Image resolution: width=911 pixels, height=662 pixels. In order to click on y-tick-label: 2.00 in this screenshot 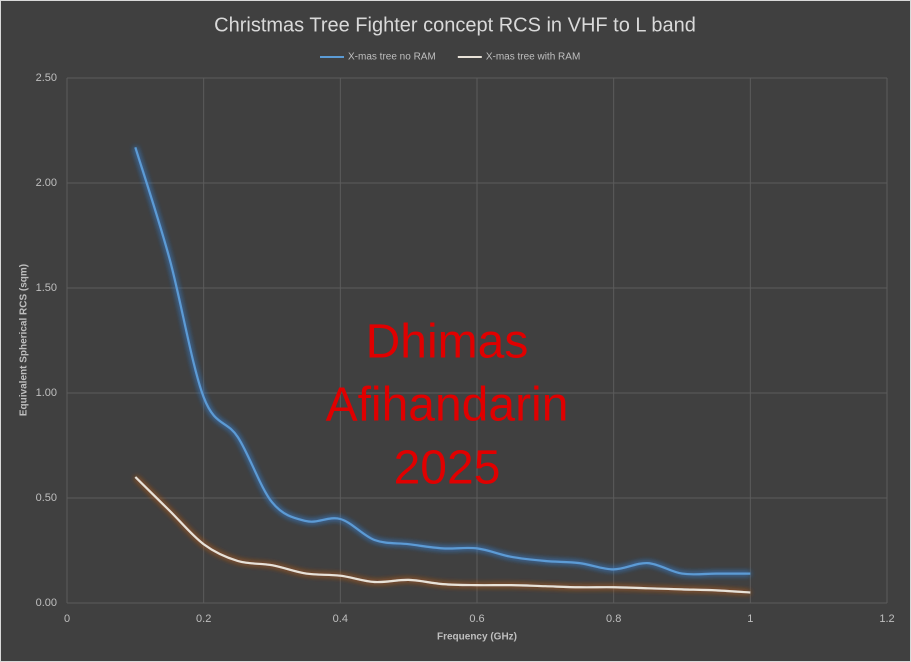, I will do `click(46, 183)`.